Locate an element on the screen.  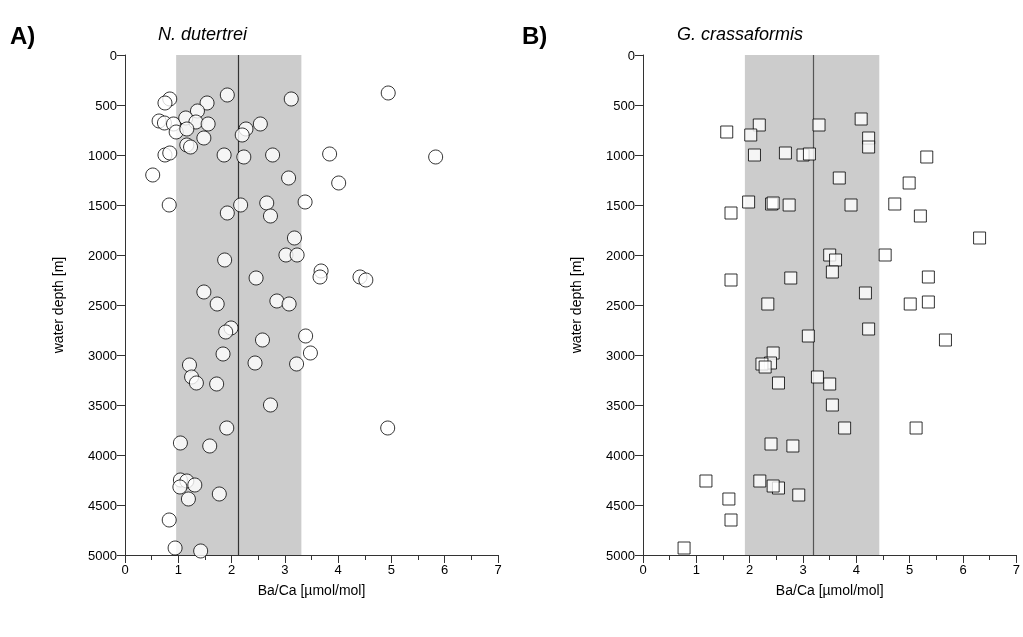
chart-title: A) is located at coordinates (23, 35).